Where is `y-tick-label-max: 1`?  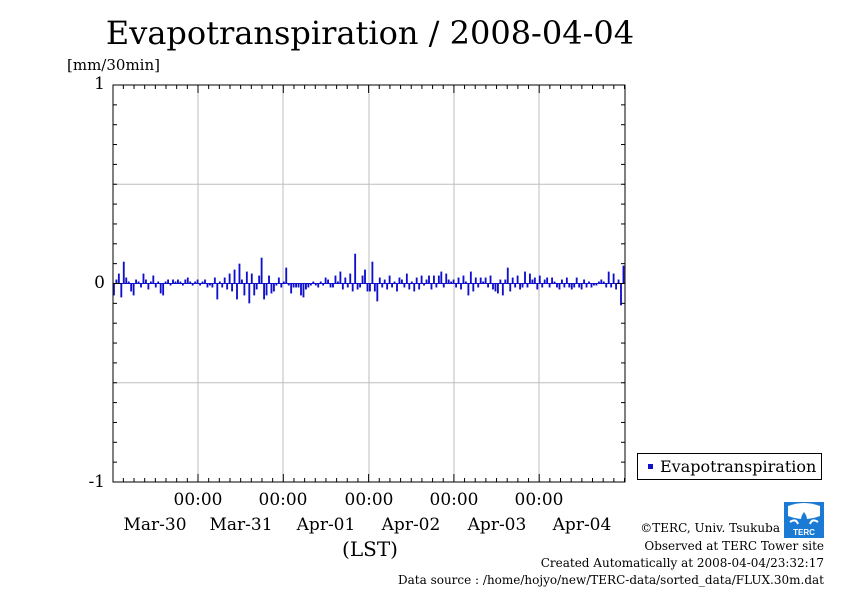 y-tick-label-max: 1 is located at coordinates (99, 84).